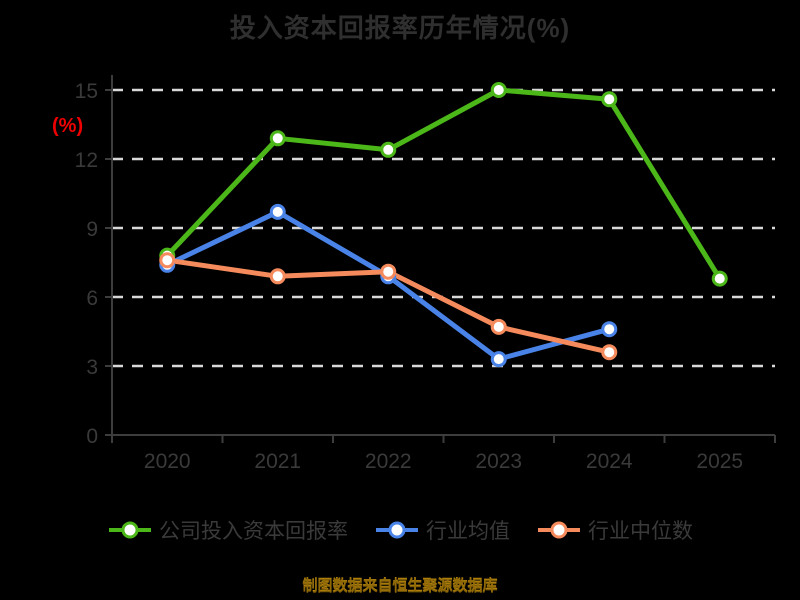  Describe the element at coordinates (400, 28) in the screenshot. I see `chart-title: 投入资本回报率历年情况(%)` at that location.